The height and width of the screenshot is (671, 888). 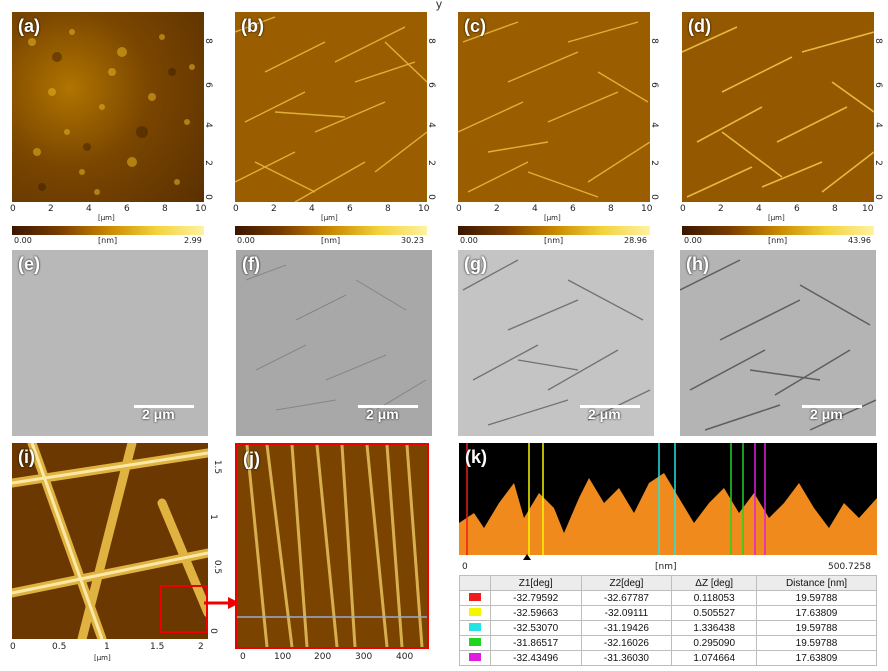 I want to click on i-ytick: 0.5, so click(x=217, y=567).